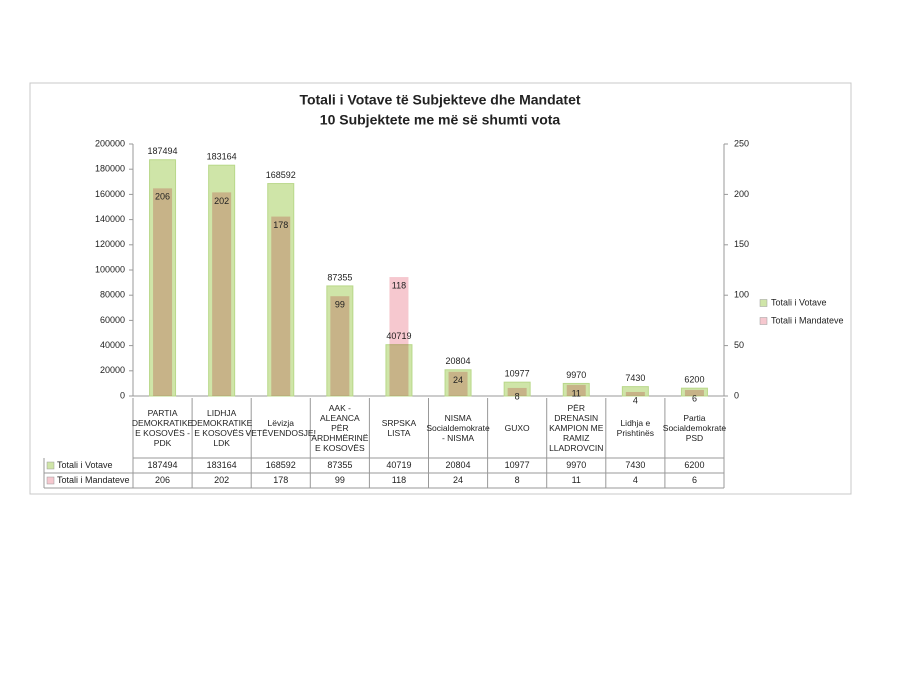  Describe the element at coordinates (741, 244) in the screenshot. I see `y2-tick-label: 150` at that location.